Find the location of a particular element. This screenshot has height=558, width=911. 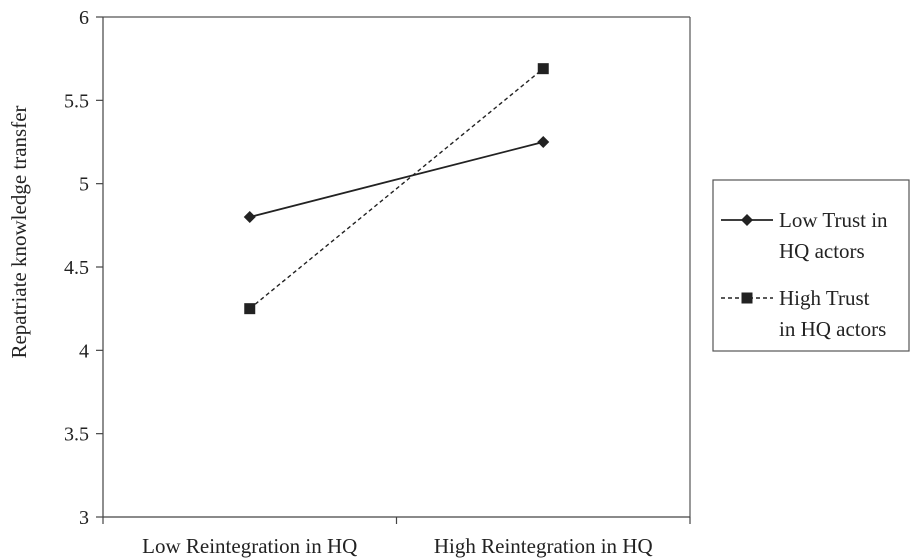

y-tick-label: 6 is located at coordinates (84, 18).